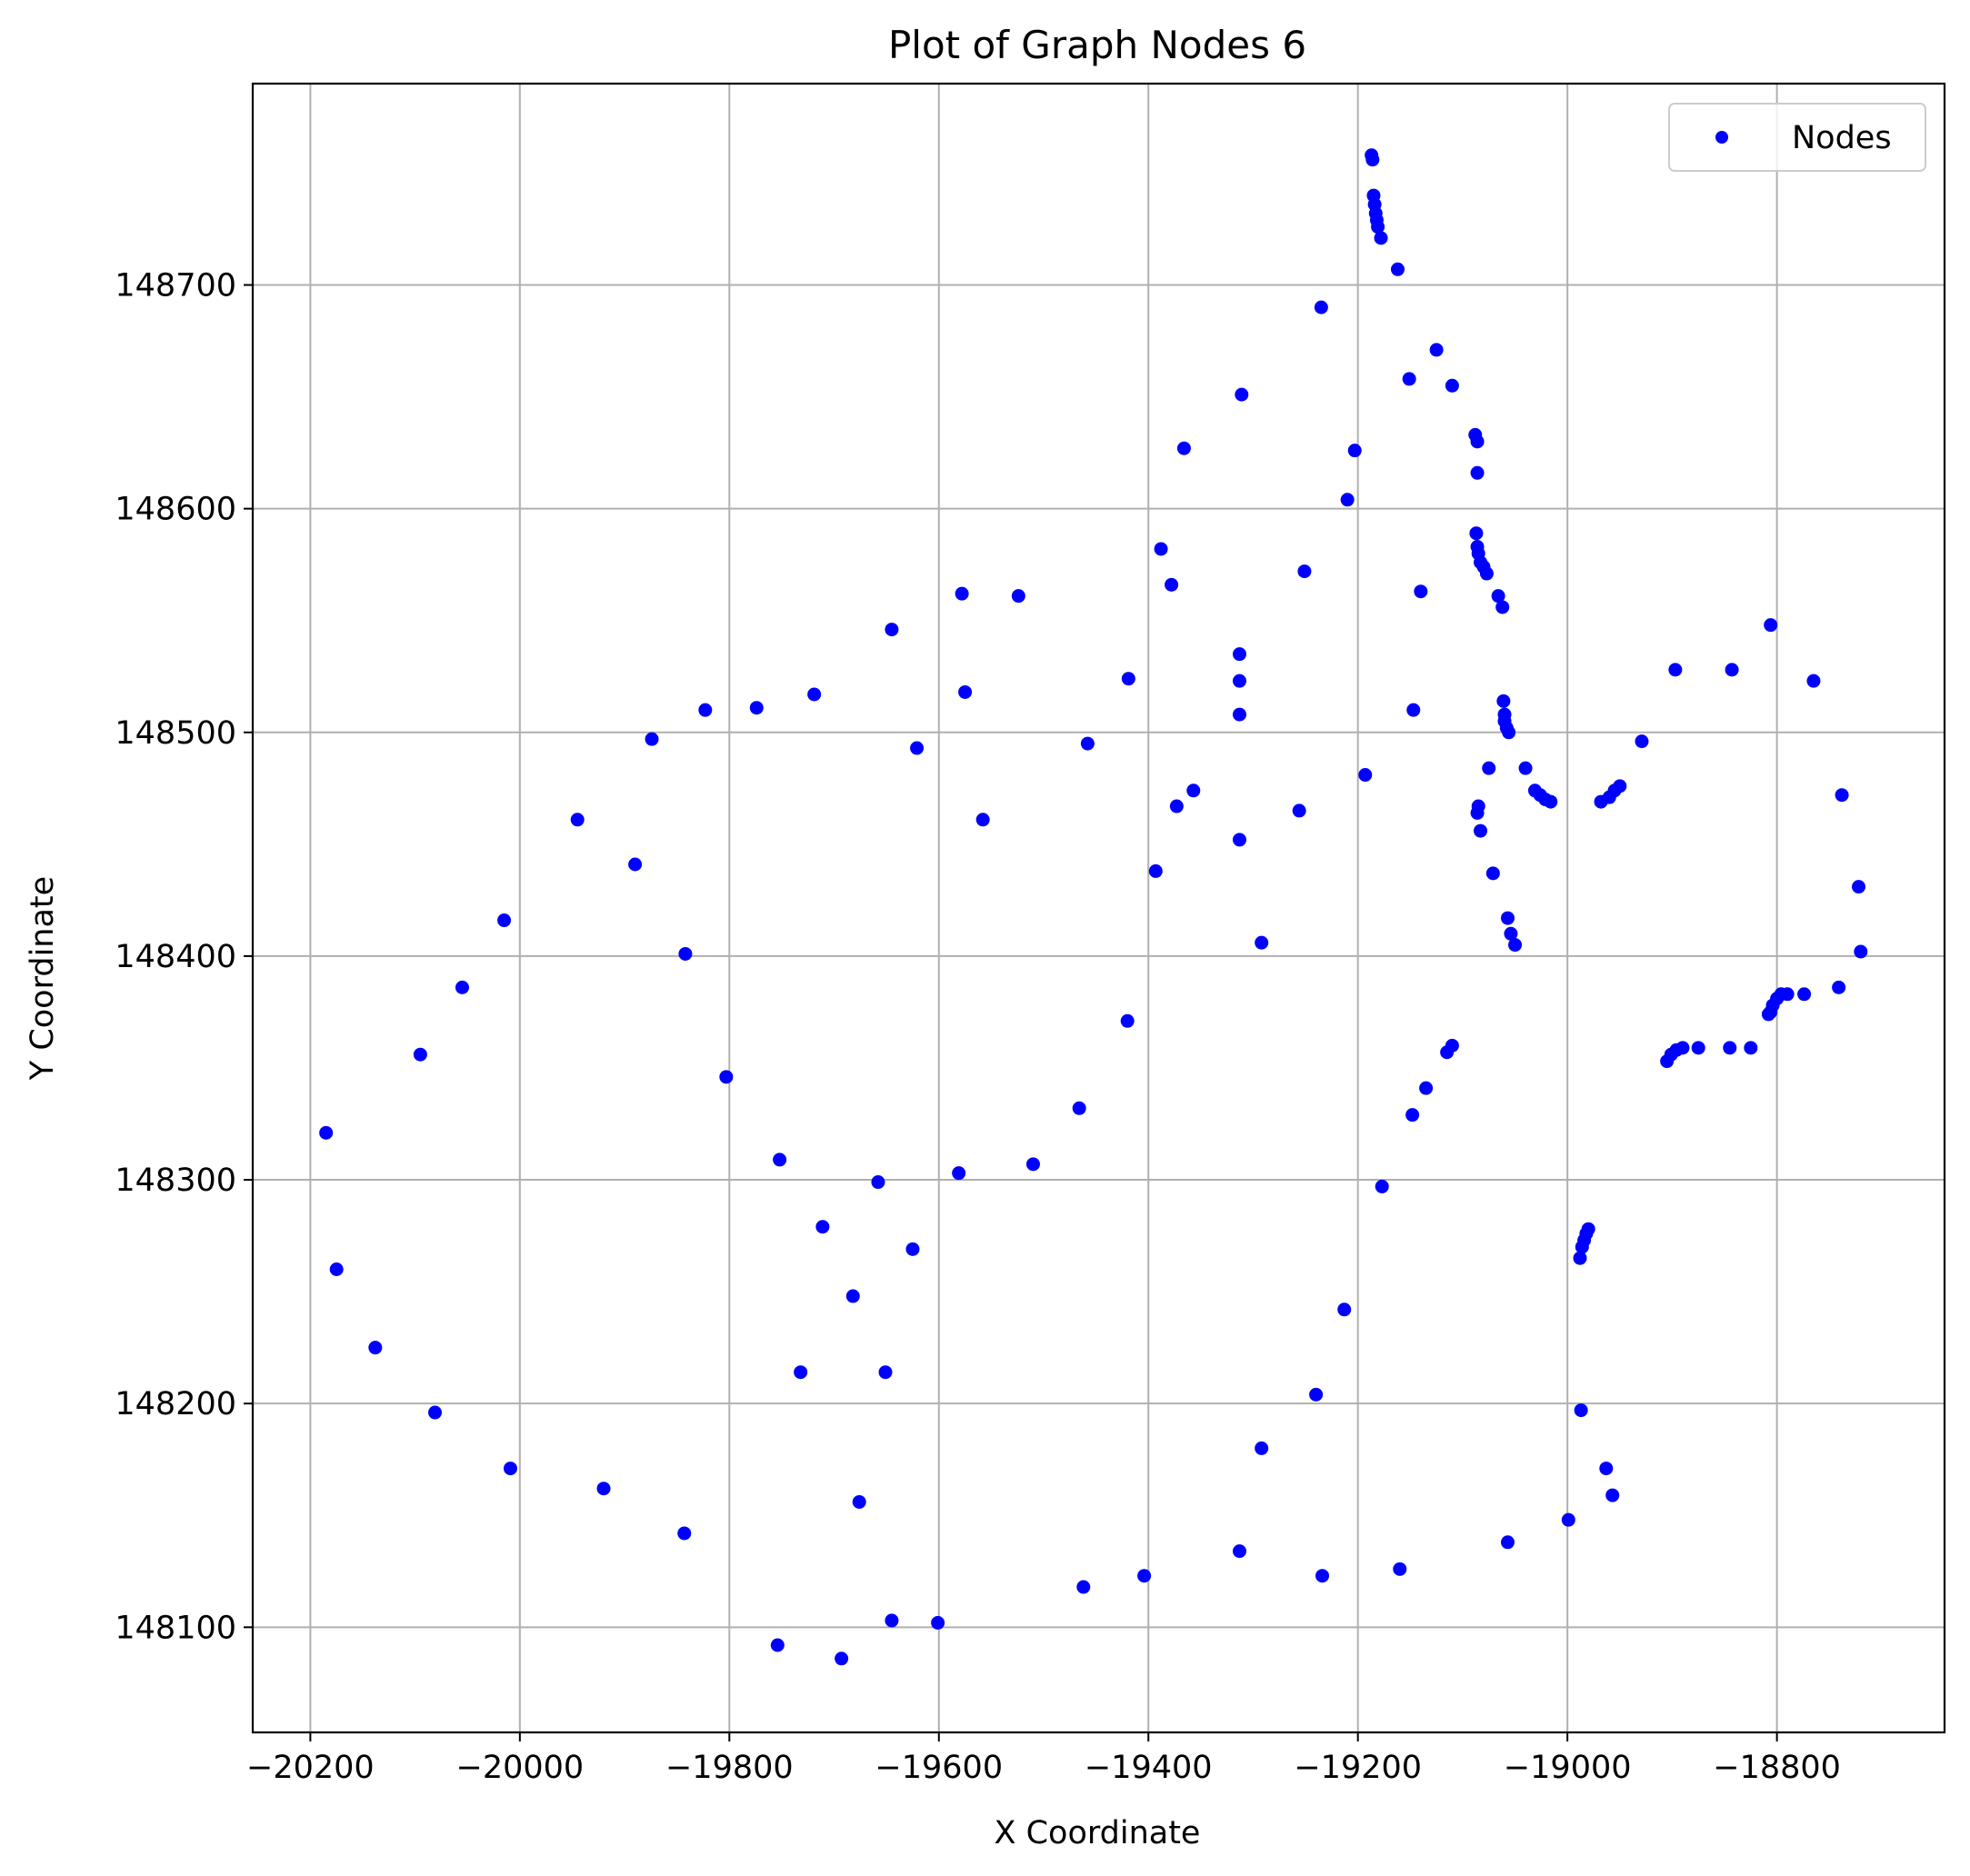  I want to click on y-tick-label: 148600, so click(175, 510).